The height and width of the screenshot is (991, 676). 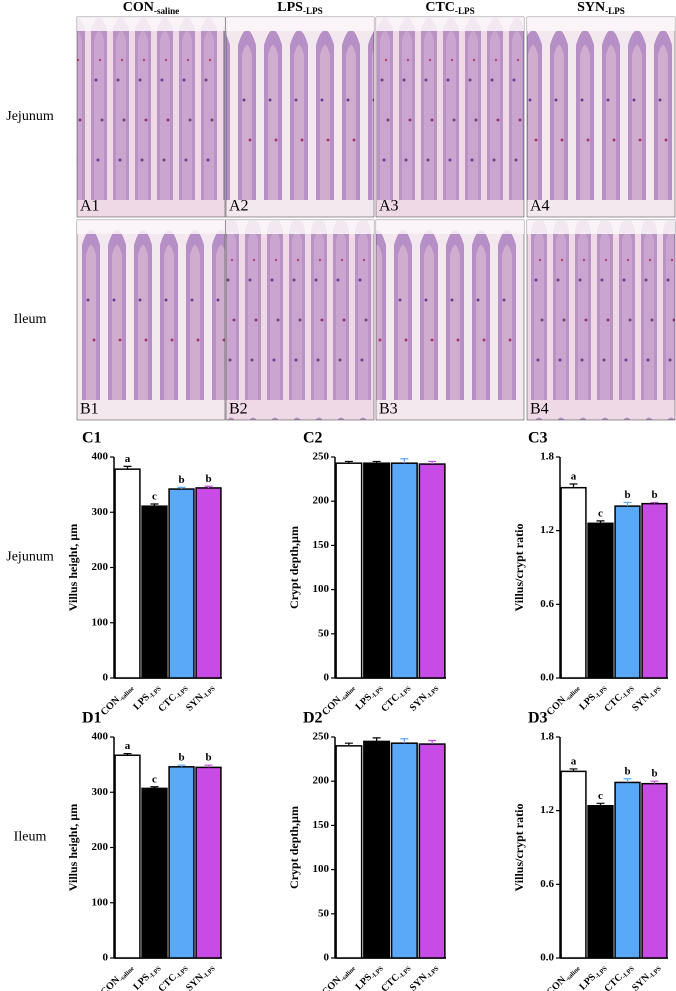 I want to click on column-header-main: CON, so click(x=138, y=7).